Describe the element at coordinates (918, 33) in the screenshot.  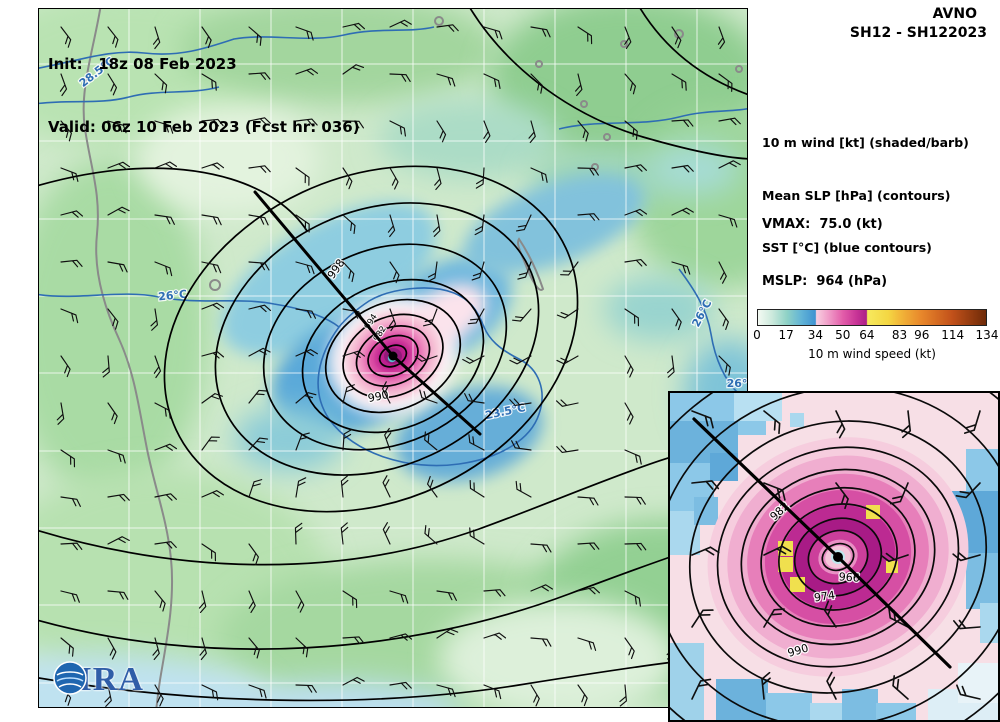
I see `storm-id: SH12 - SH122023` at that location.